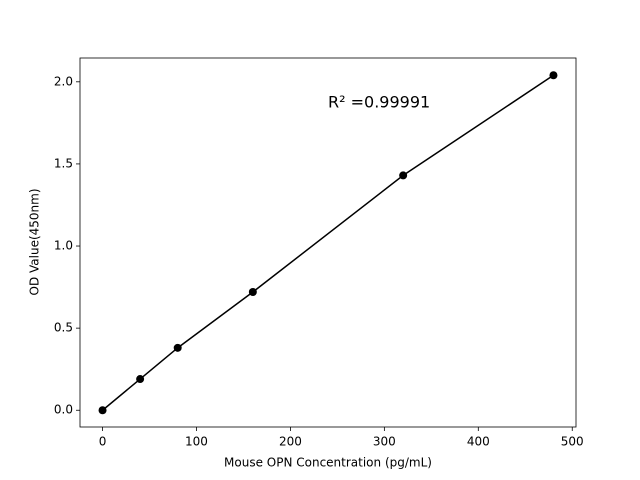 The width and height of the screenshot is (640, 480). I want to click on x-tick-label: 0, so click(103, 442).